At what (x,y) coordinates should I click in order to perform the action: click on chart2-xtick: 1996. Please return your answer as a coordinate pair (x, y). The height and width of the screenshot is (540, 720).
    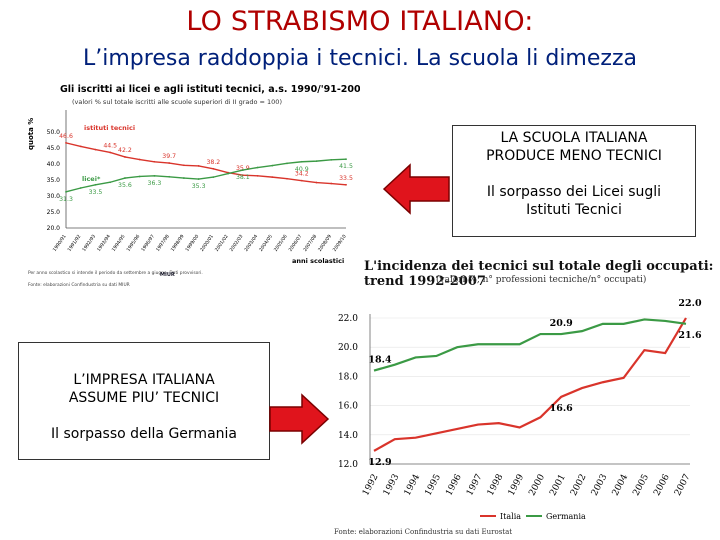
    Looking at the image, I should click on (454, 484).